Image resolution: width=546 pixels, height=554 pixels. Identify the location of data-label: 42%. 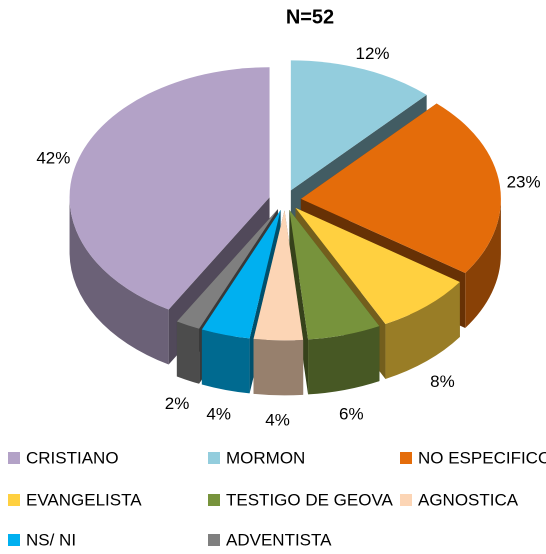
(53, 158).